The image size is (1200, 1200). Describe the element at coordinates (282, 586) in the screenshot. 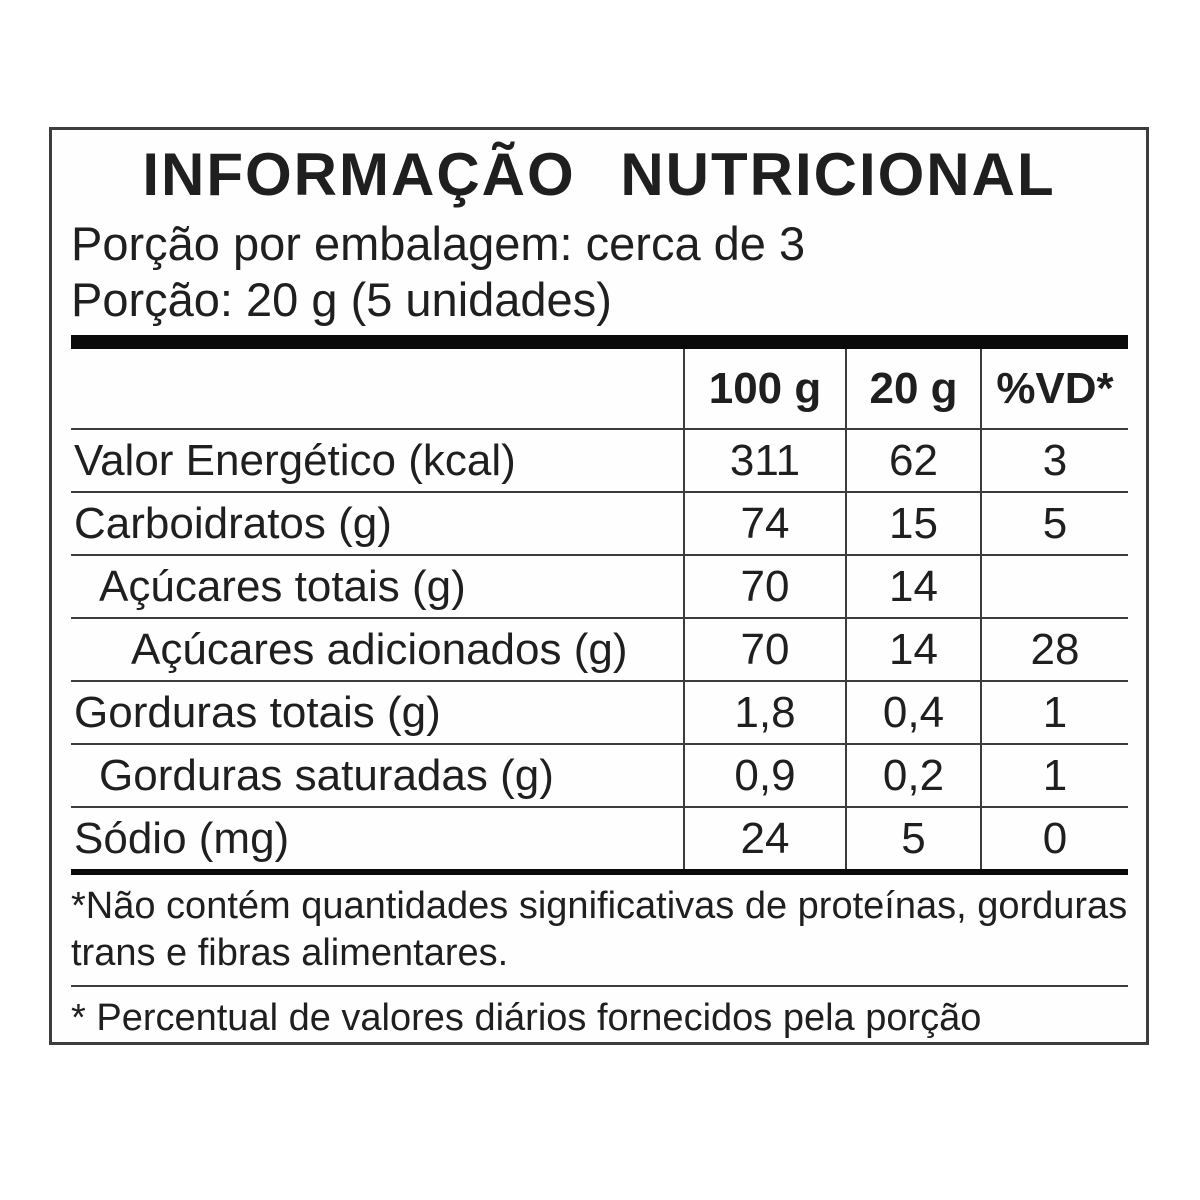

I see `row-label: Açúcares totais (g)` at that location.